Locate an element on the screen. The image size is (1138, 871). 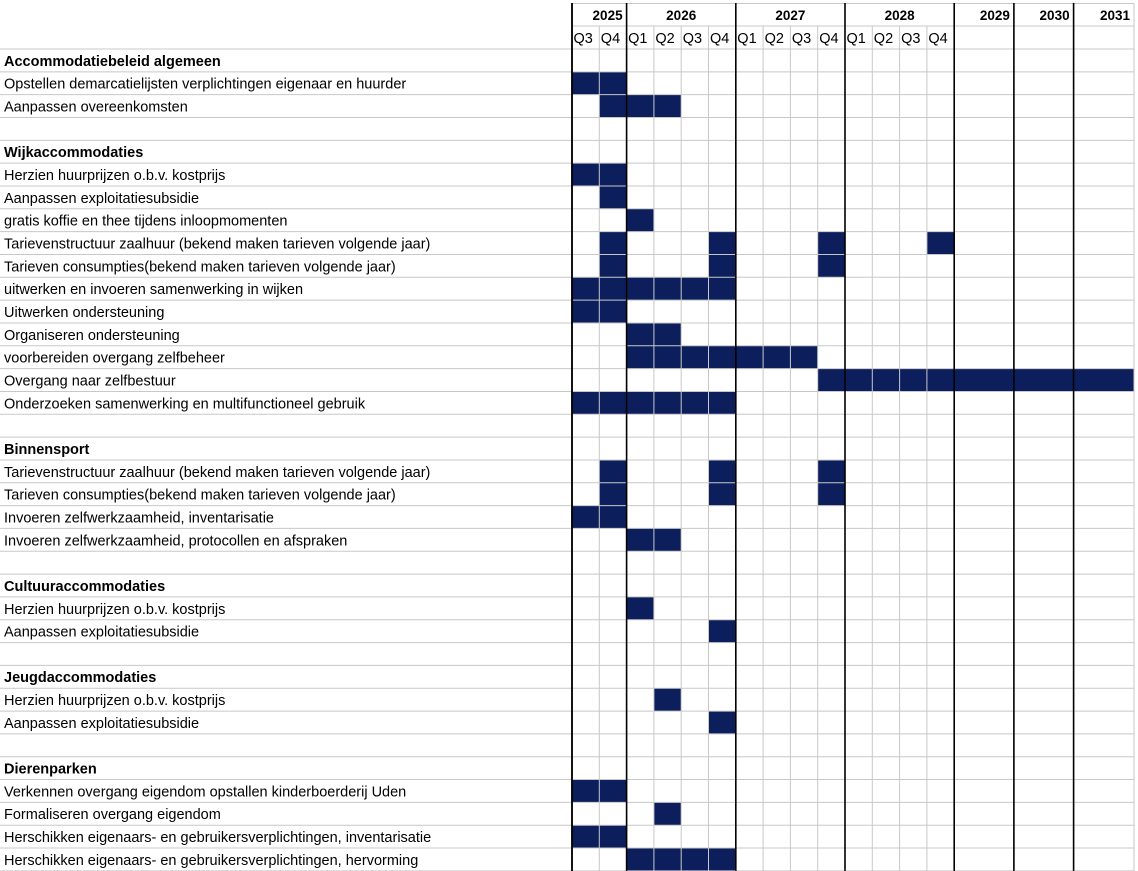
year-label: 2027 is located at coordinates (790, 15).